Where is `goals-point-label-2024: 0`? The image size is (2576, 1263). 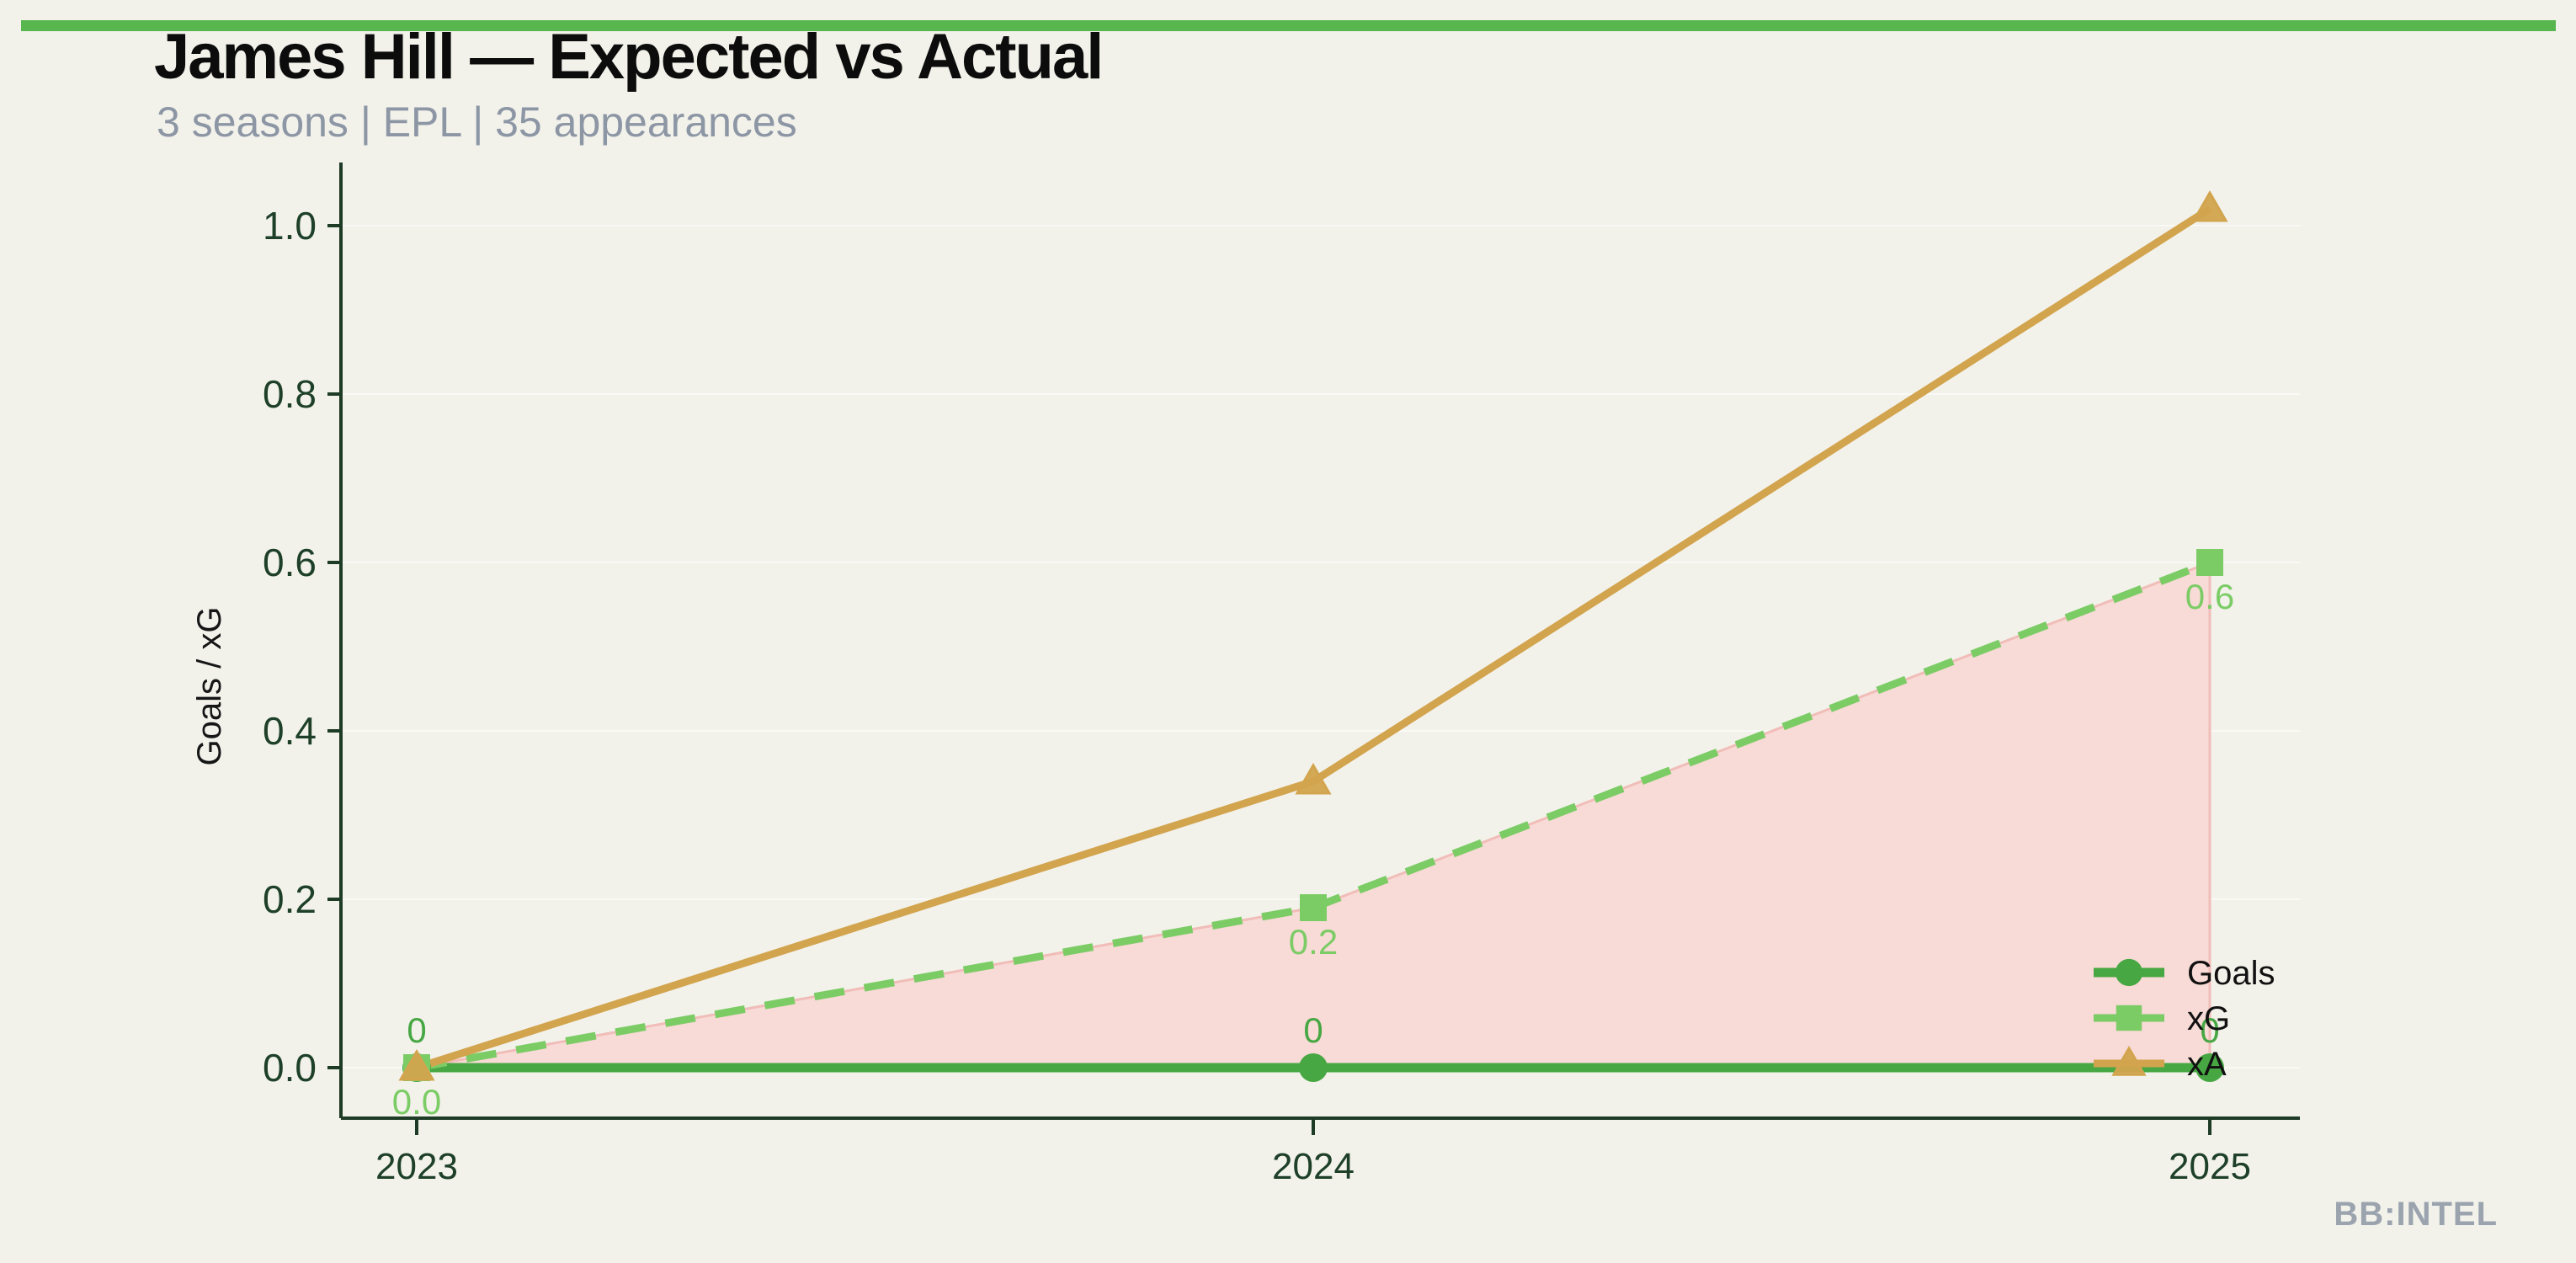
goals-point-label-2024: 0 is located at coordinates (1313, 1030).